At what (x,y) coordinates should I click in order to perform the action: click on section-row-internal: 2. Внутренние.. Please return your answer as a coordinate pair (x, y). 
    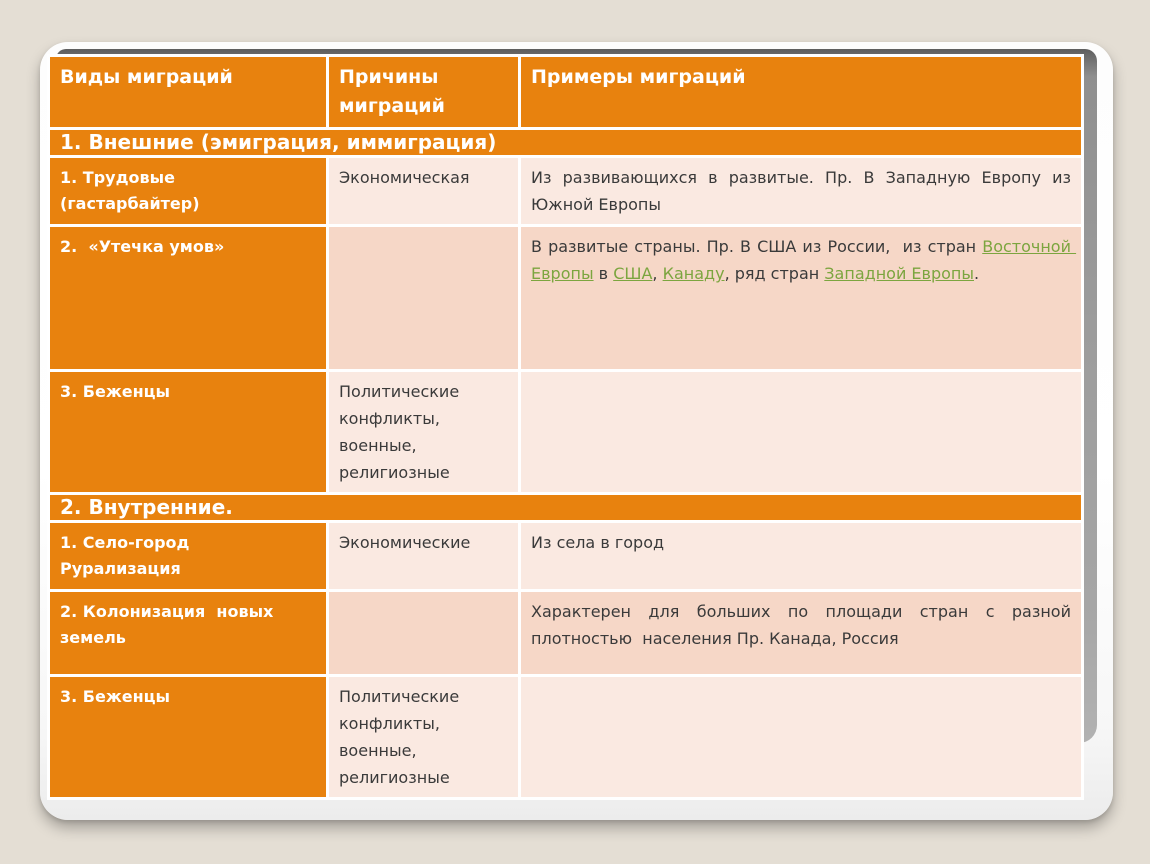
    Looking at the image, I should click on (565, 507).